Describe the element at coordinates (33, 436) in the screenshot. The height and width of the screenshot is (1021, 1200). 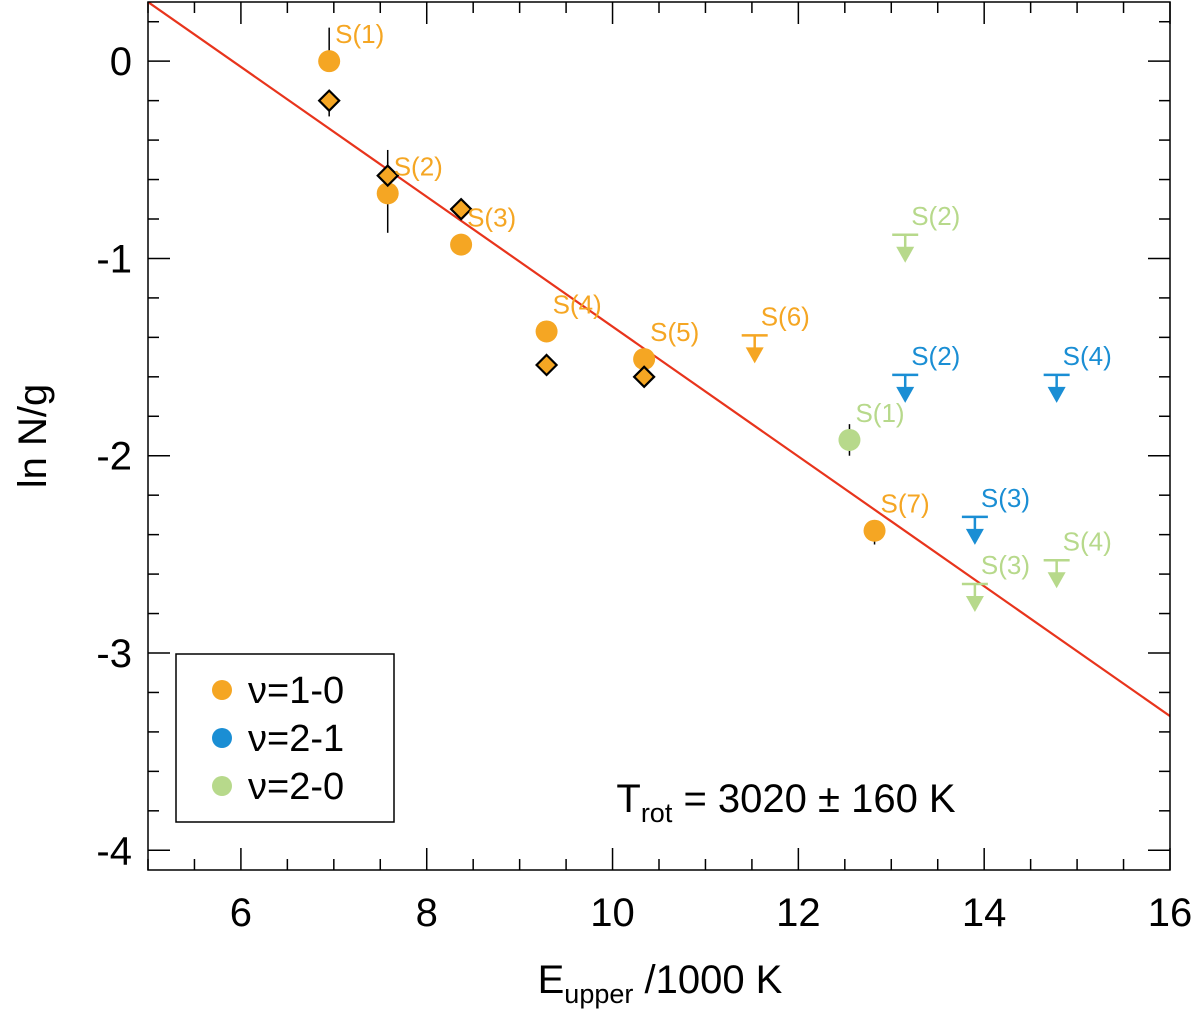
I see `y-axis-label: ln N/g` at that location.